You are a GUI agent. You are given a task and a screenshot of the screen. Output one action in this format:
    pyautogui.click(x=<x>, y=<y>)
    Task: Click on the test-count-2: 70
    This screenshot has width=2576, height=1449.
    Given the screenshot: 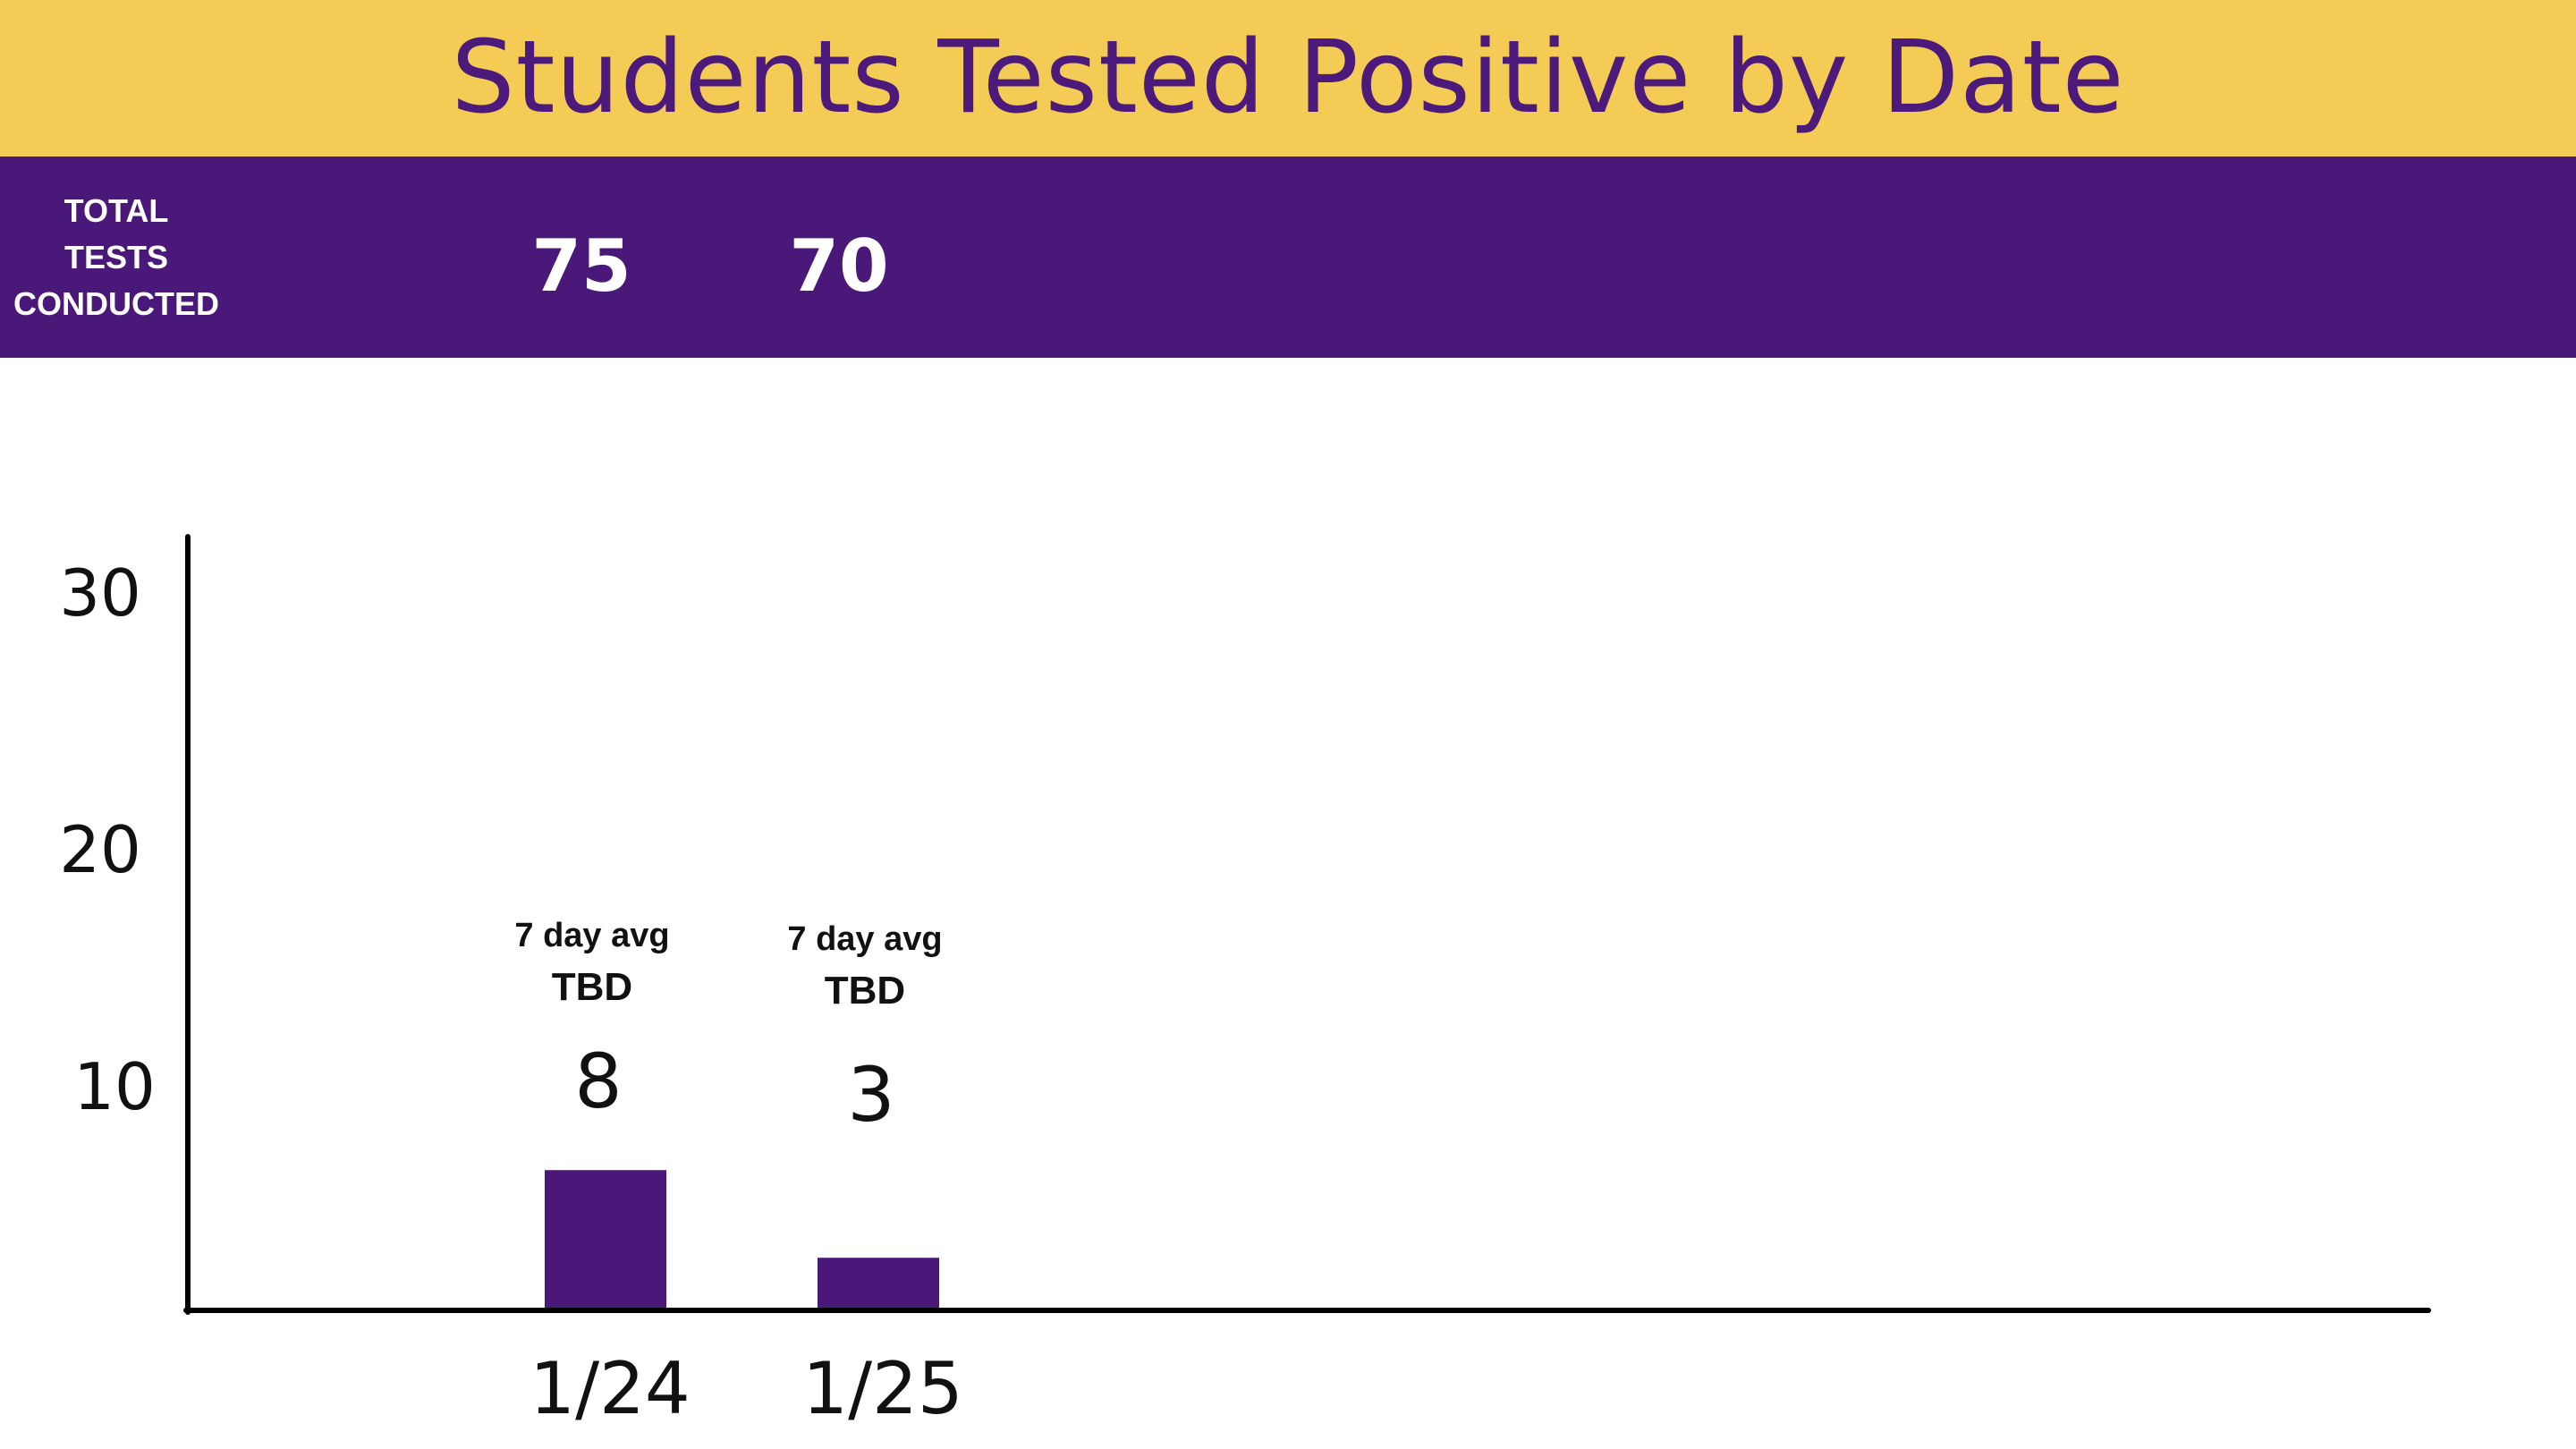 What is the action you would take?
    pyautogui.click(x=839, y=266)
    